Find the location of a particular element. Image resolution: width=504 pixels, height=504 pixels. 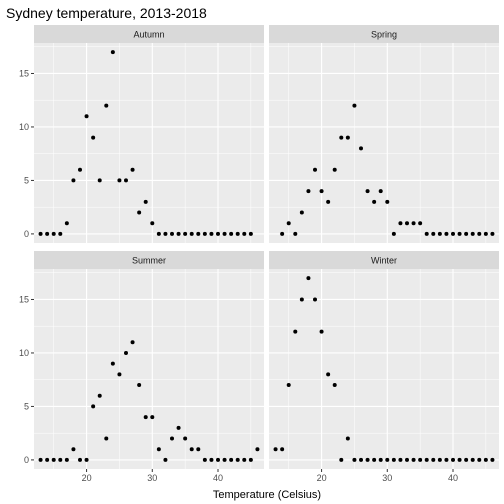

facet-label-summer: Summer is located at coordinates (149, 261).